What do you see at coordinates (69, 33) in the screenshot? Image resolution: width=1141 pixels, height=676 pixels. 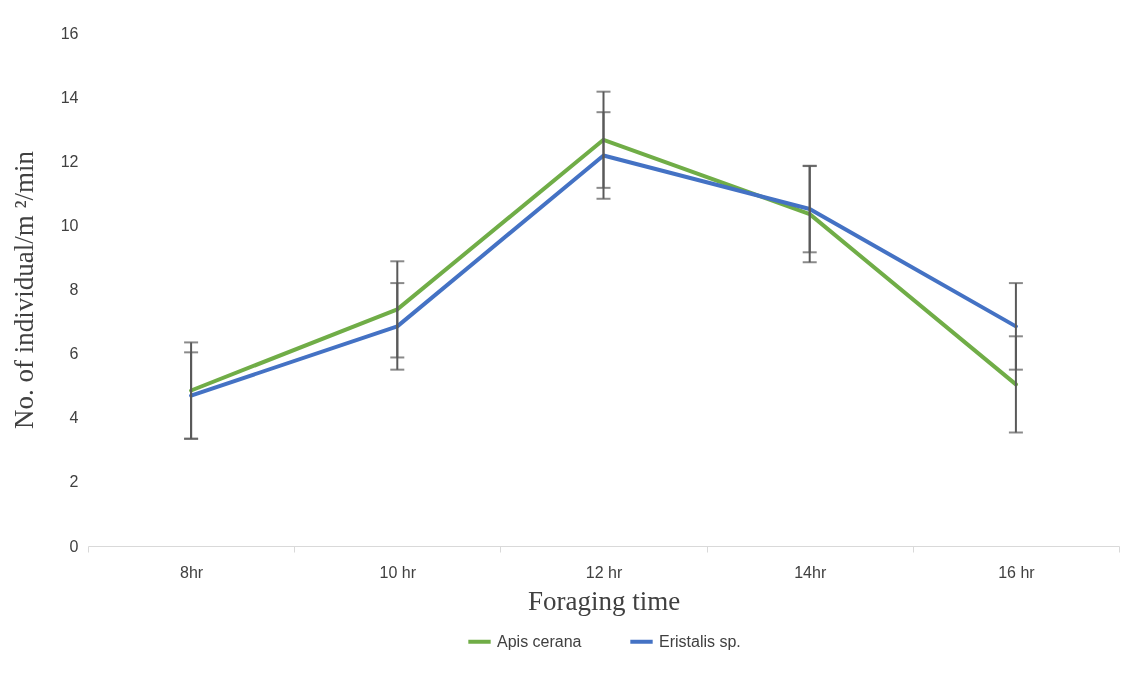 I see `y-tick-label: 16` at bounding box center [69, 33].